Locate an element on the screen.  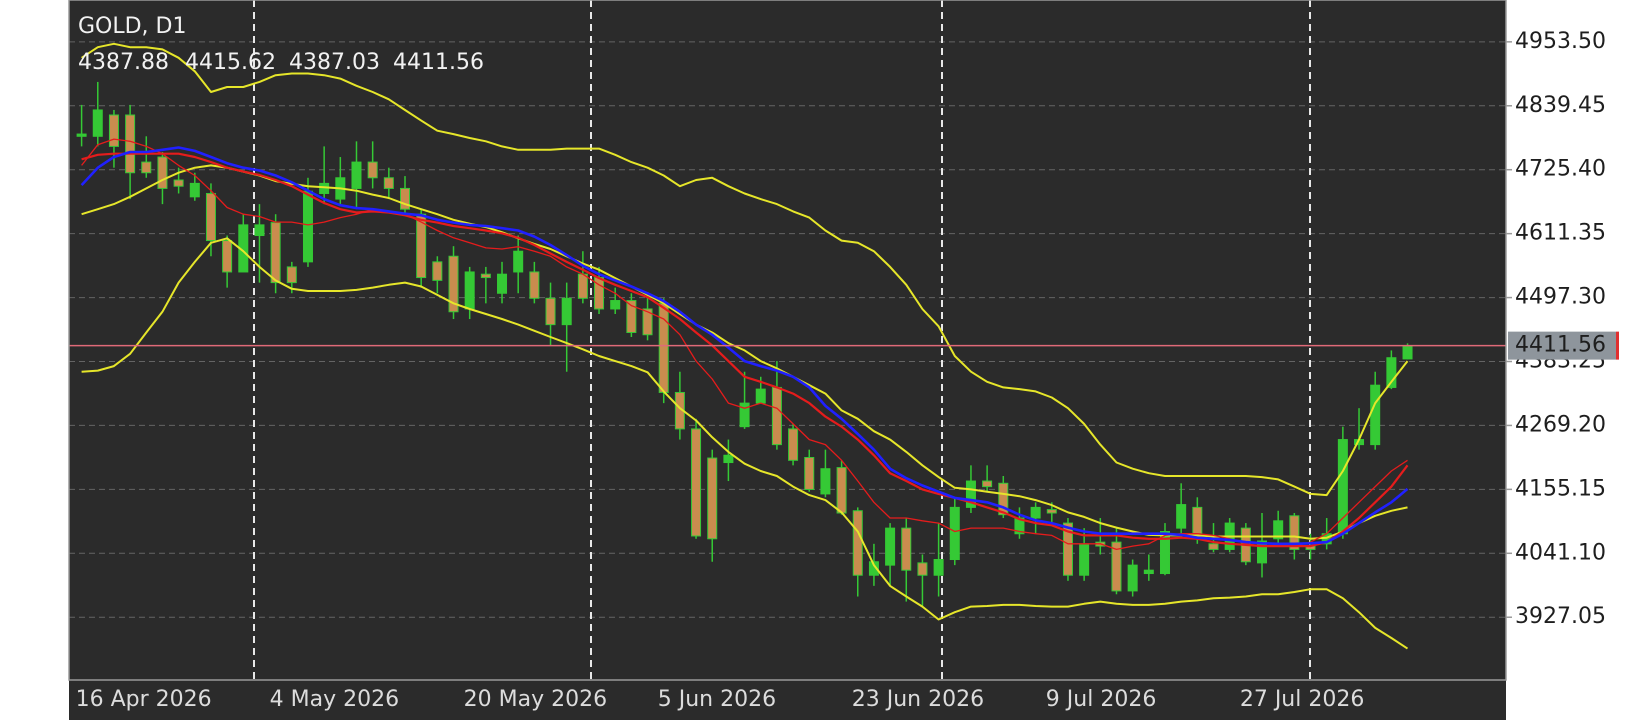
ohlc-close: 4411.56 is located at coordinates (438, 62).